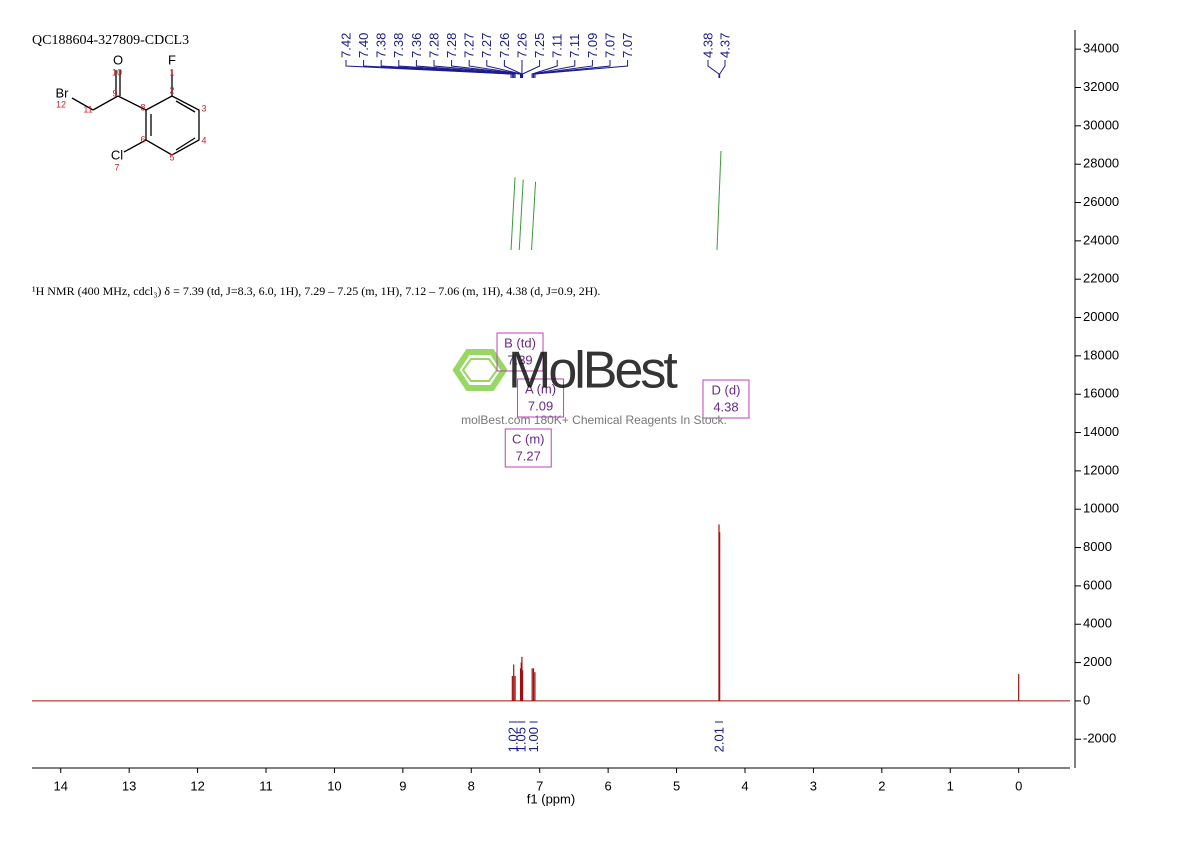 Image resolution: width=1190 pixels, height=841 pixels. Describe the element at coordinates (61, 104) in the screenshot. I see `atom-number: 12` at that location.